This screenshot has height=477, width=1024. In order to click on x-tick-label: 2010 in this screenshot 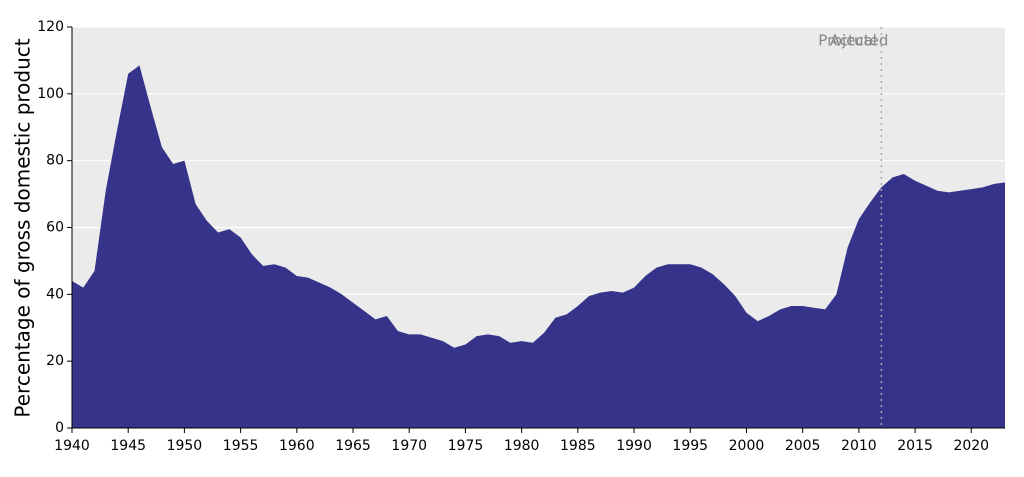, I will do `click(859, 446)`.